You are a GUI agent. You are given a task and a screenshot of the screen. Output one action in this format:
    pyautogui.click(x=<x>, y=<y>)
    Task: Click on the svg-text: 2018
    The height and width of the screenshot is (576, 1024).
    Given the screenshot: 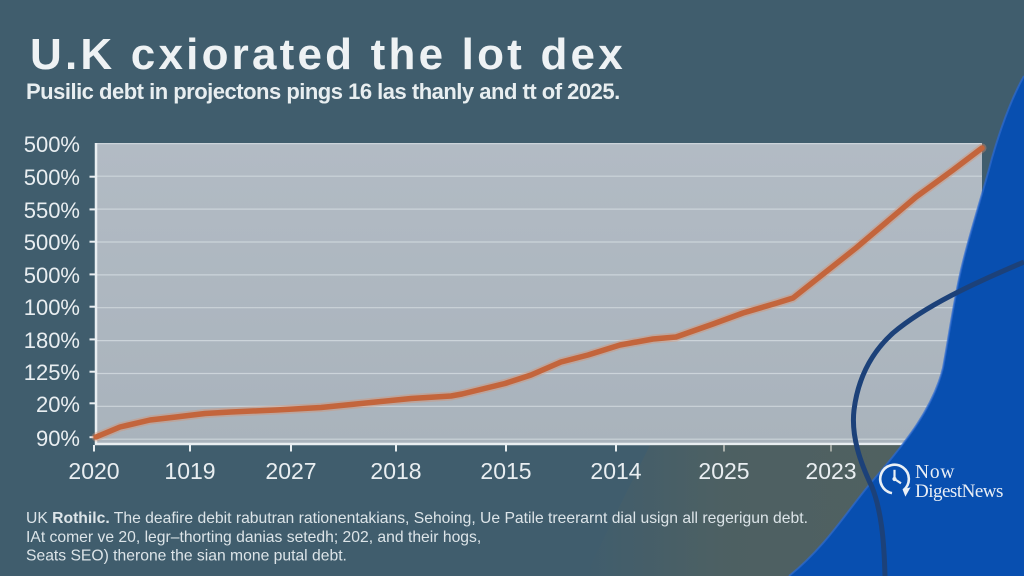 What is the action you would take?
    pyautogui.click(x=395, y=471)
    